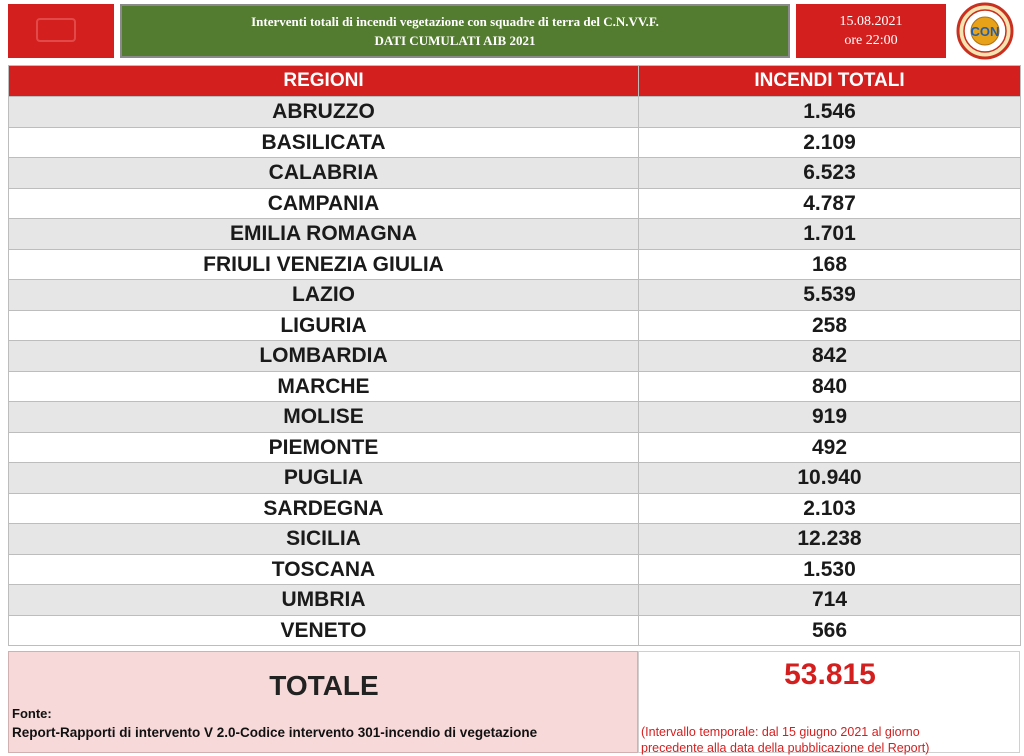 The image size is (1024, 756). What do you see at coordinates (871, 21) in the screenshot?
I see `report-date: 15.08.2021` at bounding box center [871, 21].